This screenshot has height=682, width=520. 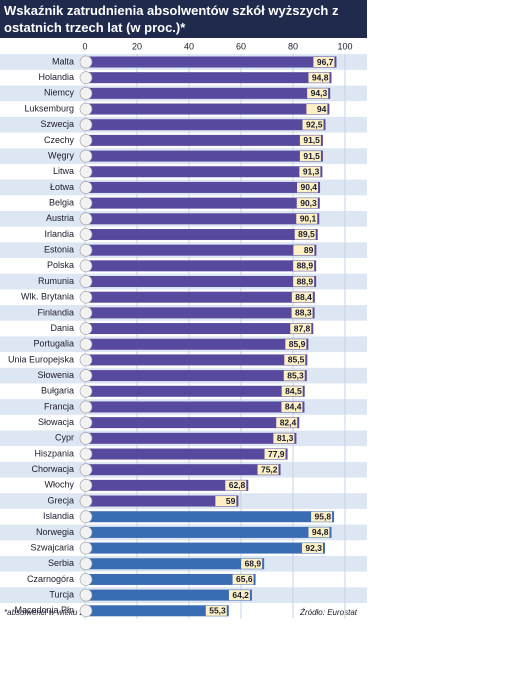 I want to click on category-label: Bułgaria, so click(x=57, y=391).